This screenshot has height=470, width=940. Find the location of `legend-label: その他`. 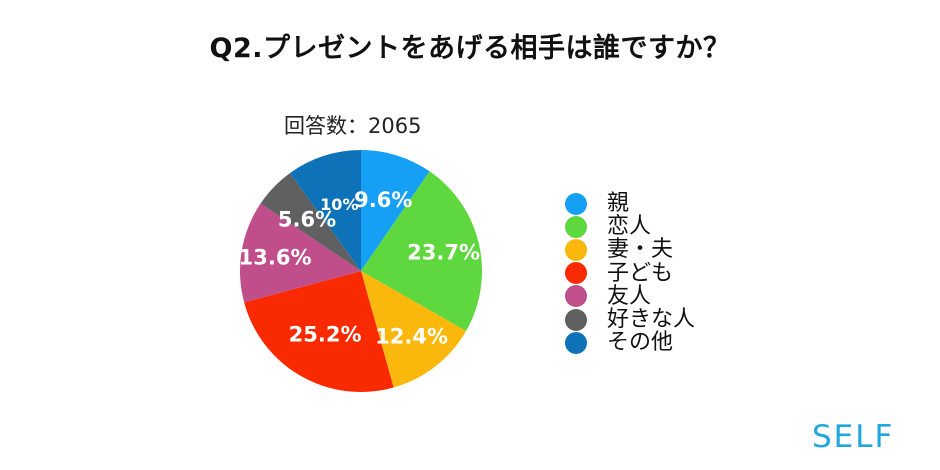

legend-label: その他 is located at coordinates (640, 343).